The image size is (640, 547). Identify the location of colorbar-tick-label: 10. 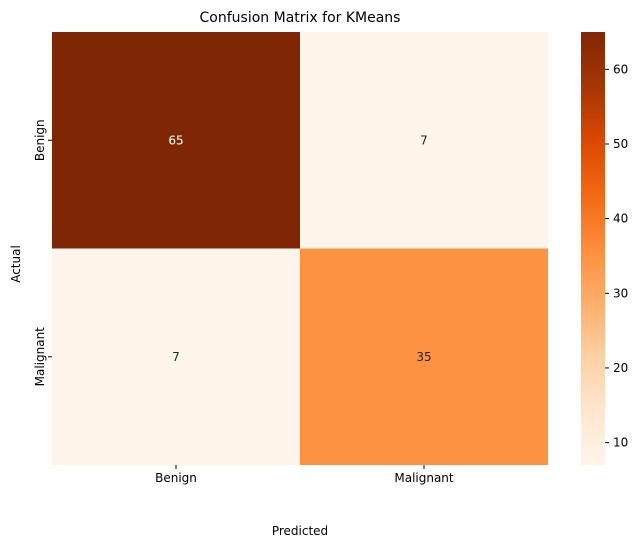
(620, 443).